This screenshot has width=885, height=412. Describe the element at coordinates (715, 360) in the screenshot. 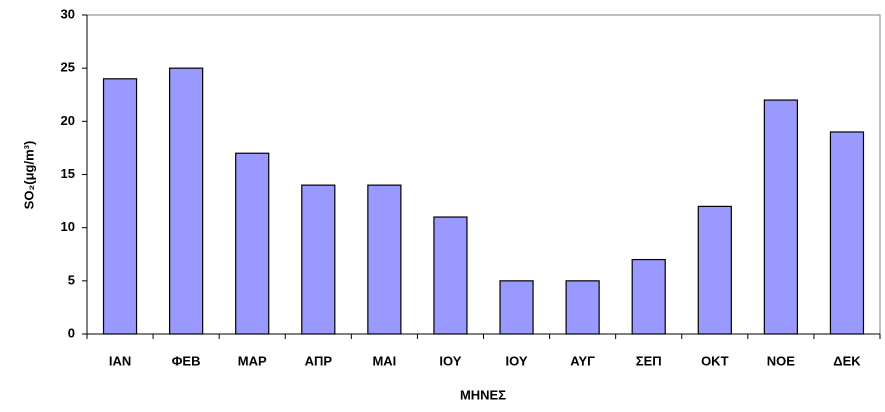

I see `x-tick-label: ΟΚΤ` at that location.